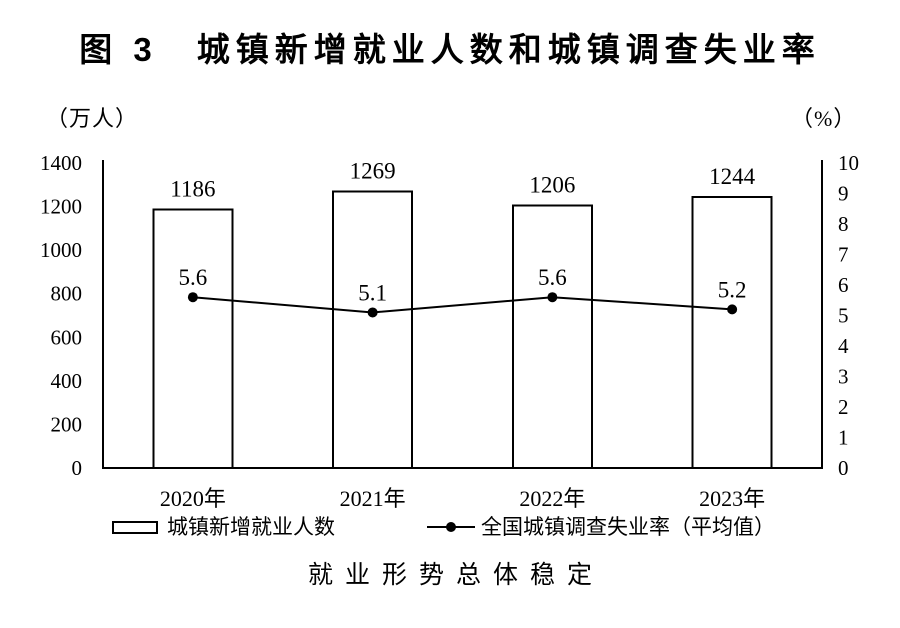  Describe the element at coordinates (843, 377) in the screenshot. I see `right-axis-tick-3: 3` at that location.